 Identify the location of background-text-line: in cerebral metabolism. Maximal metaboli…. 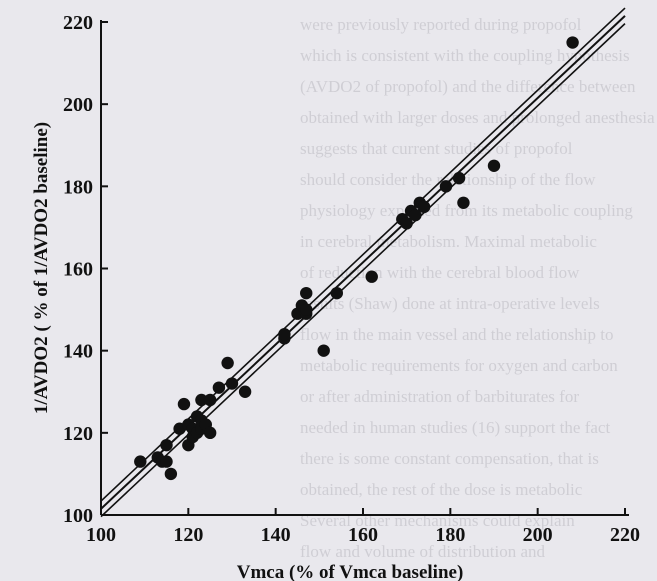
(448, 241).